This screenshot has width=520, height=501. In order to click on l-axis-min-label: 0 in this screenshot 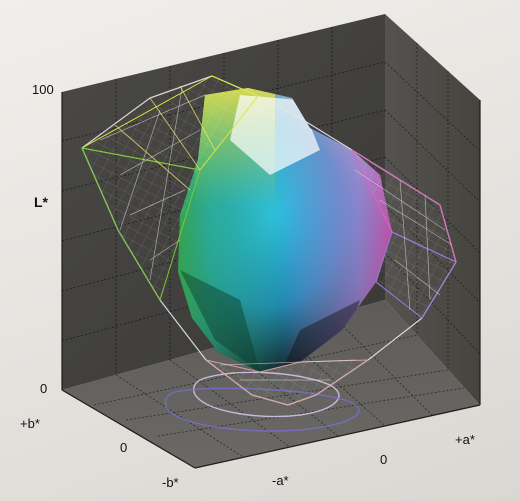, I will do `click(44, 388)`.